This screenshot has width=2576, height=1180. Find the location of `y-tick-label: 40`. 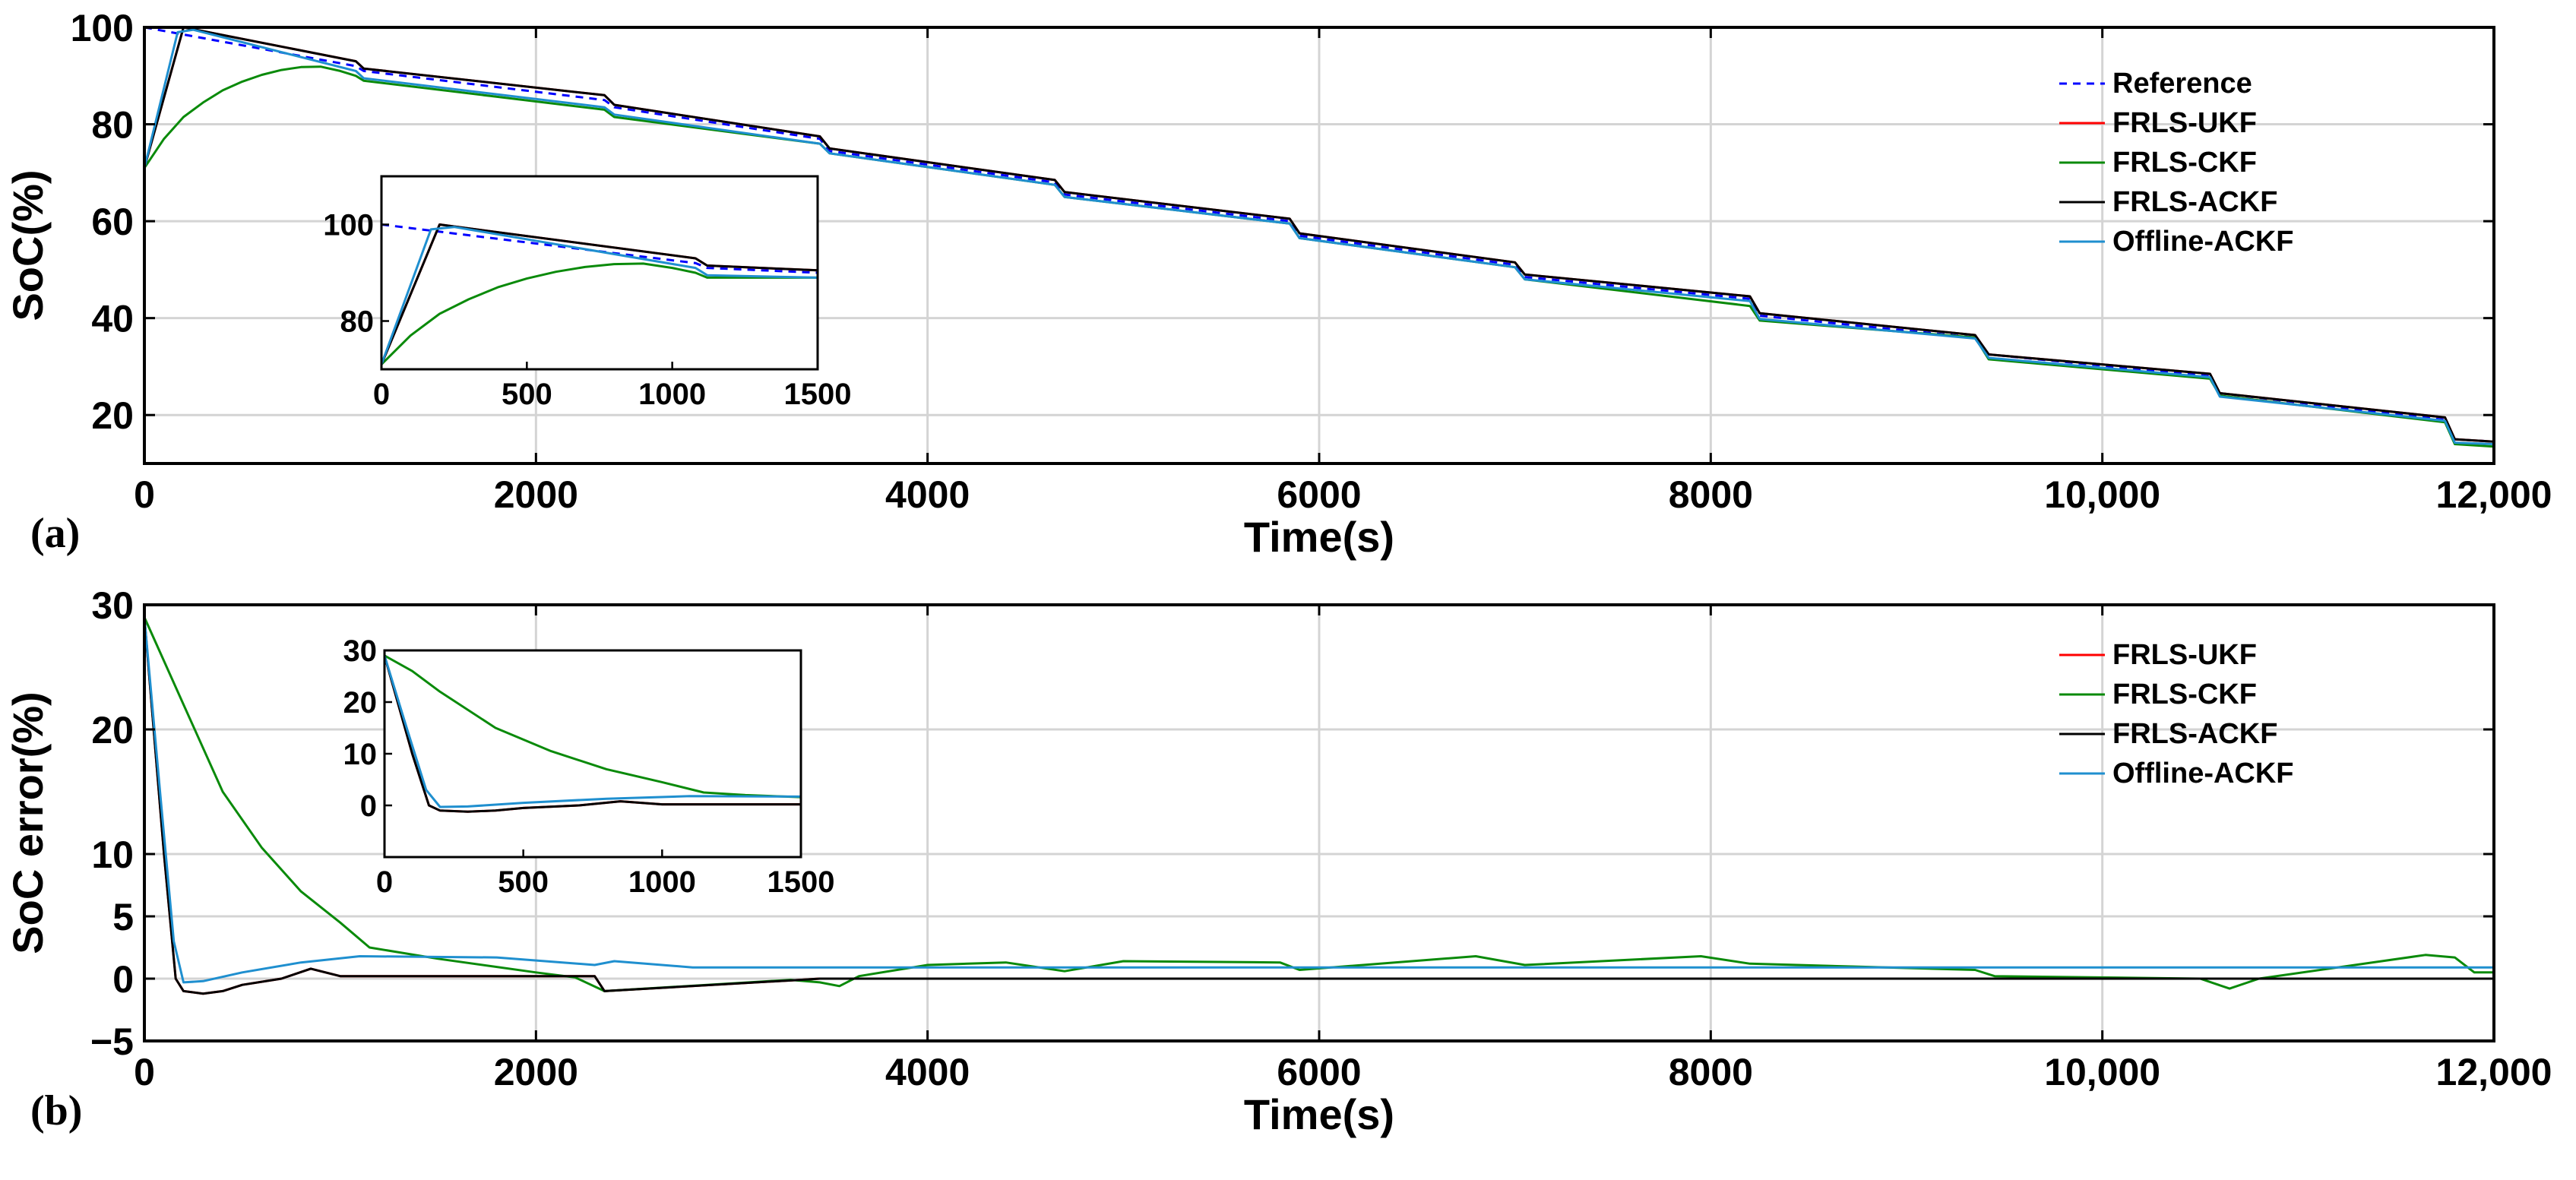

y-tick-label: 40 is located at coordinates (112, 319).